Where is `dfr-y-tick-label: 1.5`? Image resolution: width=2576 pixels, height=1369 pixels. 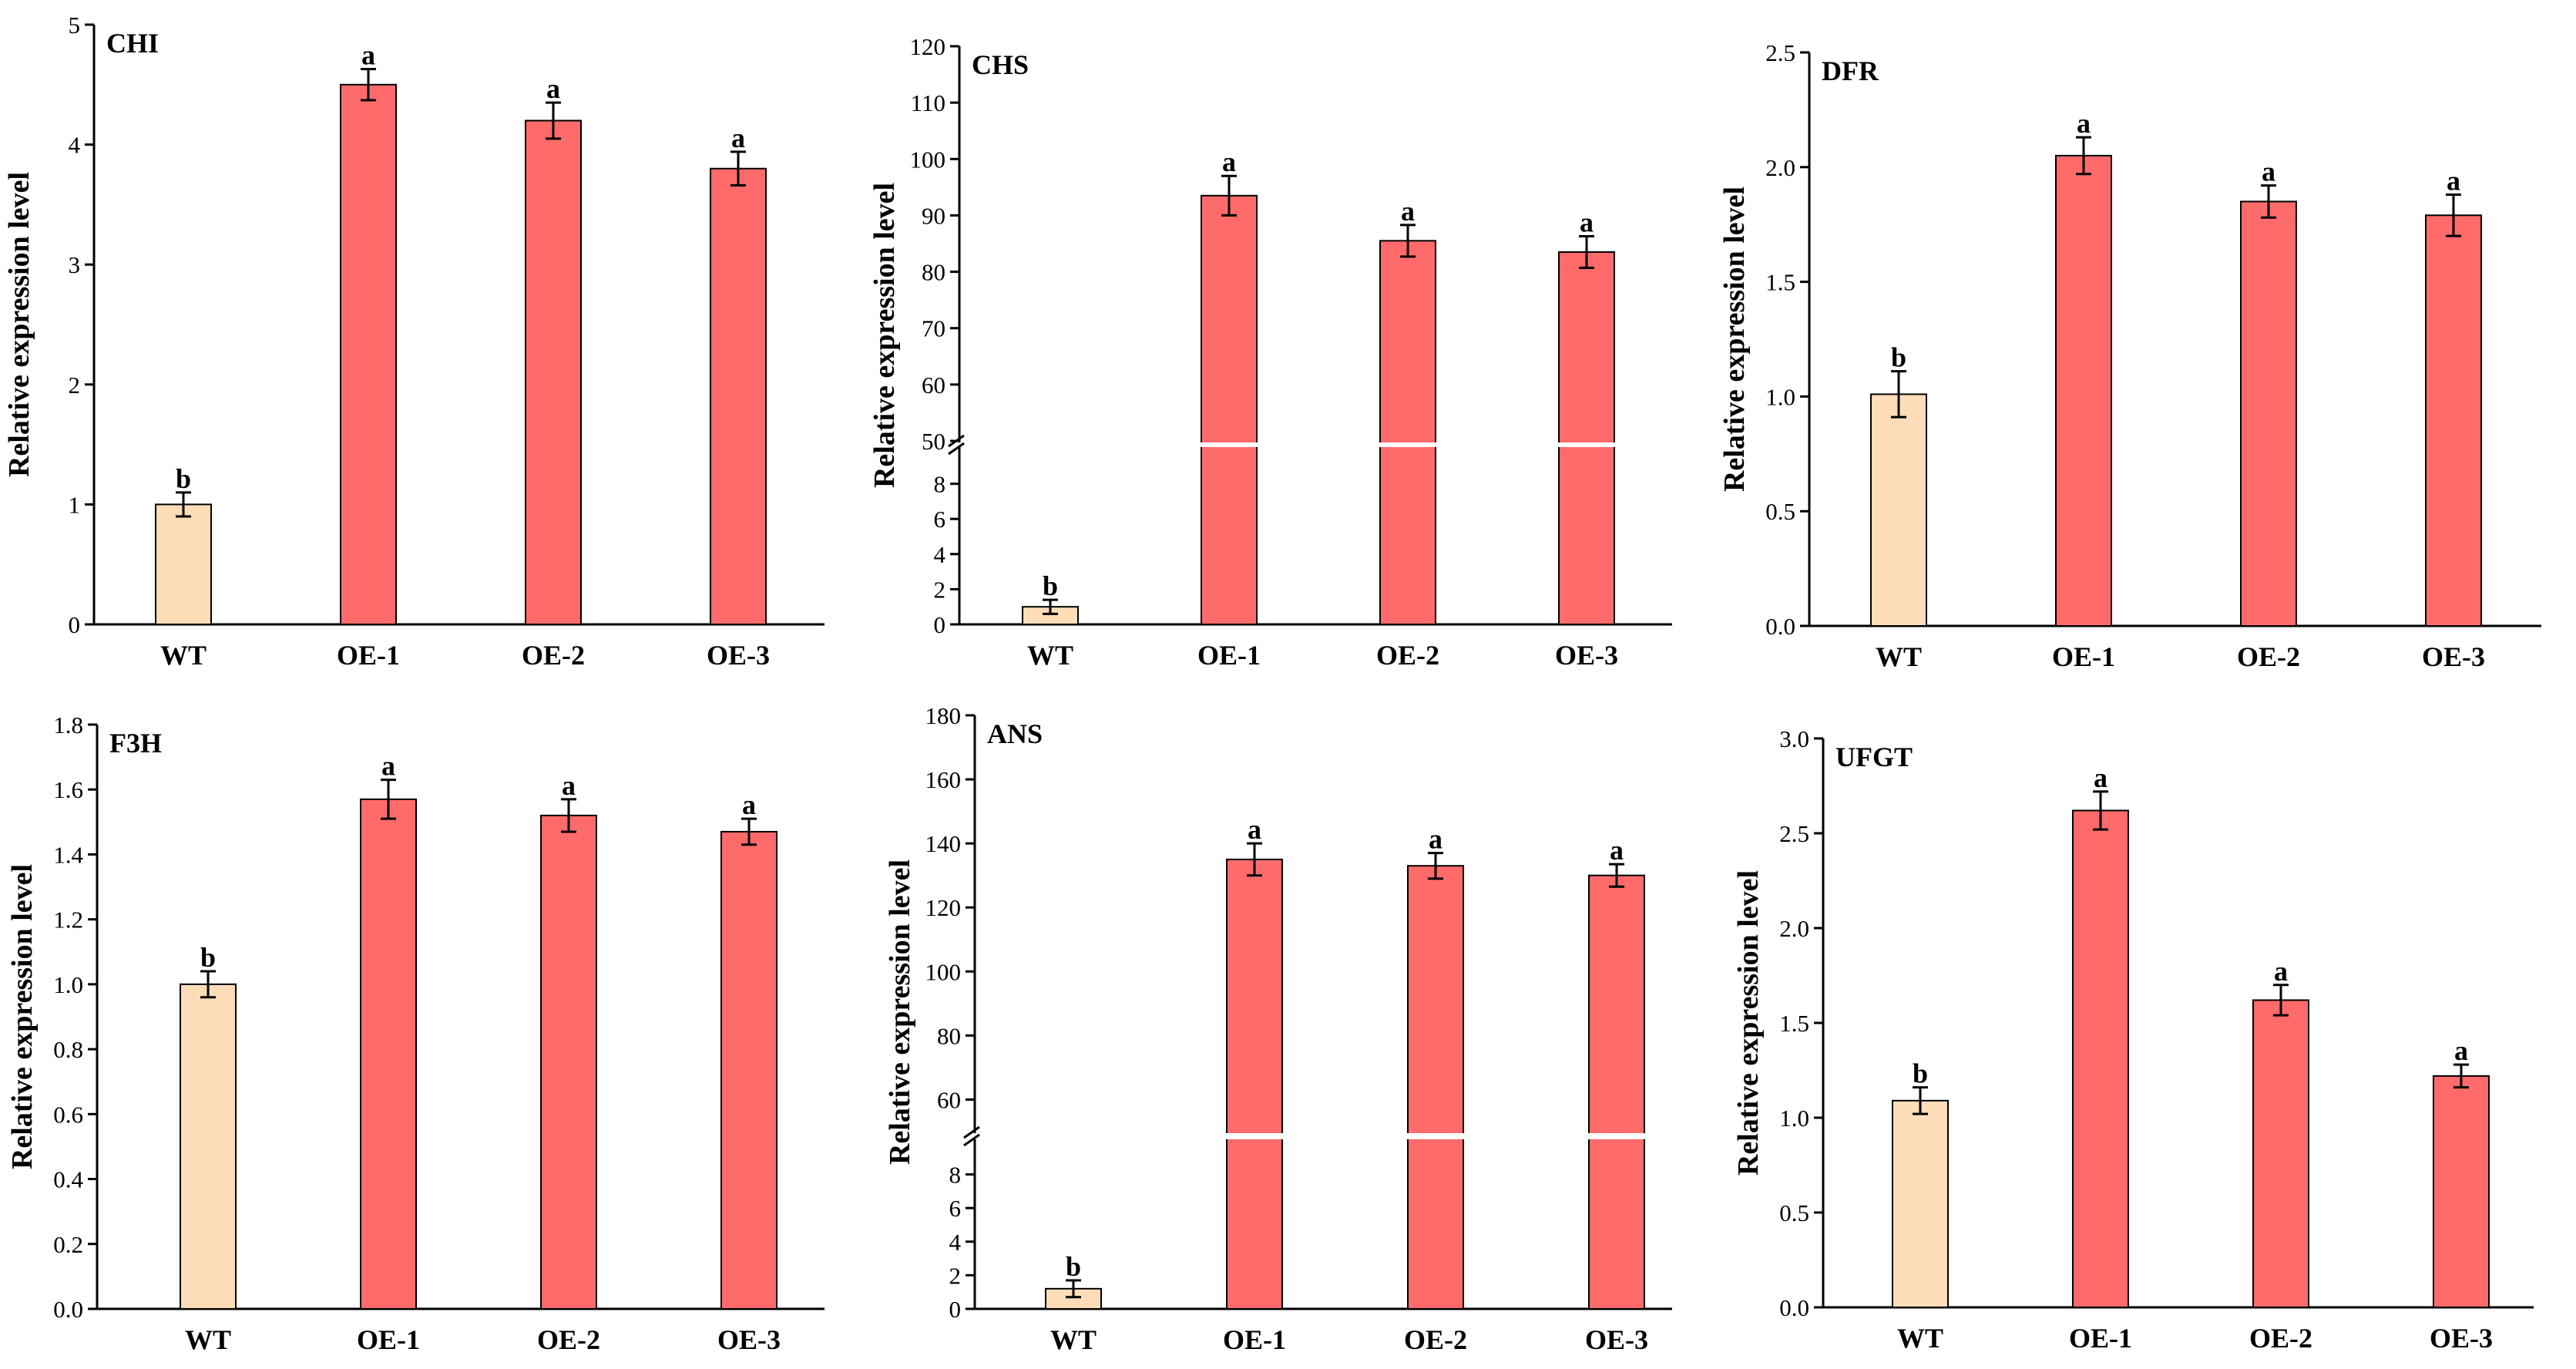 dfr-y-tick-label: 1.5 is located at coordinates (1780, 283).